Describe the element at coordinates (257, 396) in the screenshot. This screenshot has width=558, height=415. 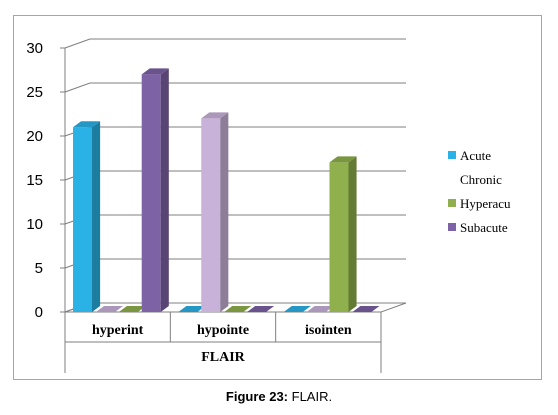
I see `caption-label: Figure 23:` at that location.